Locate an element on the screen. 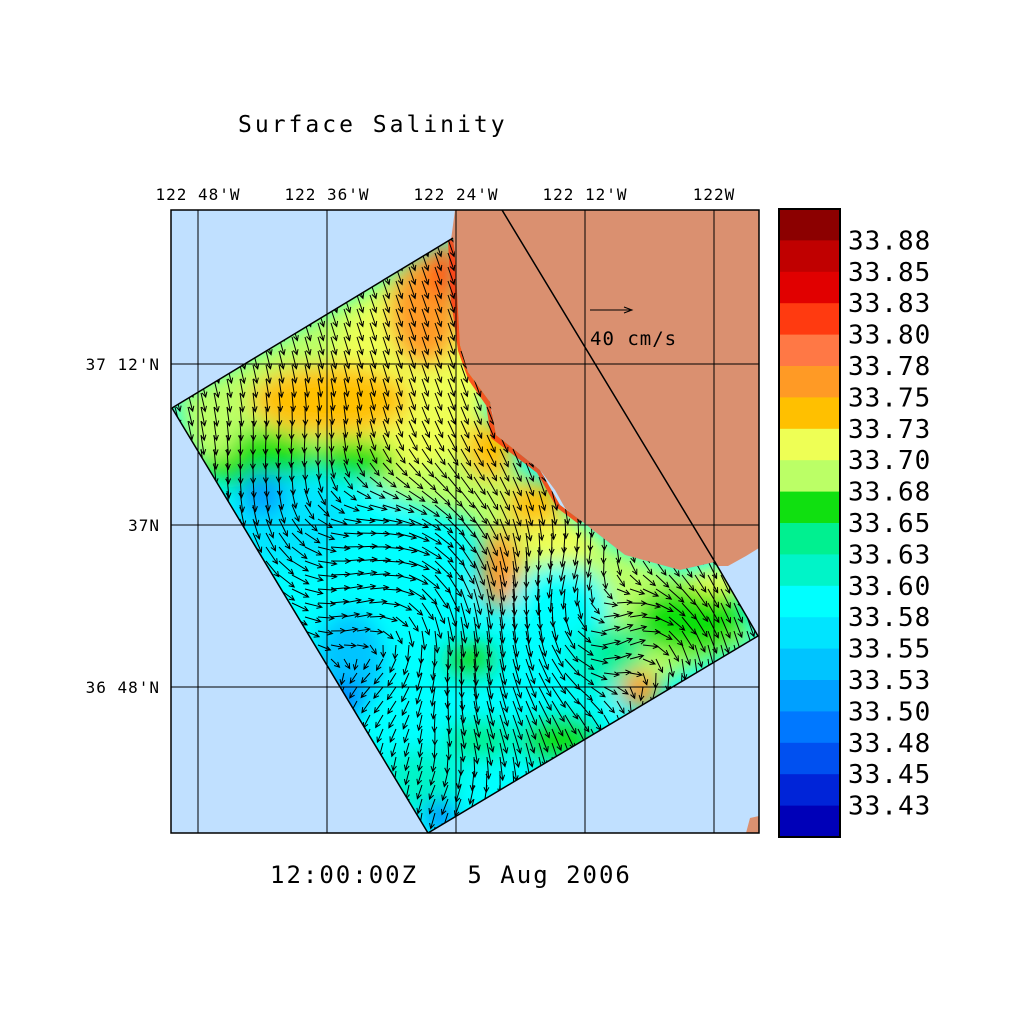 This screenshot has height=1028, width=1024. reference-vector-label: 40 cm/s is located at coordinates (633, 339).